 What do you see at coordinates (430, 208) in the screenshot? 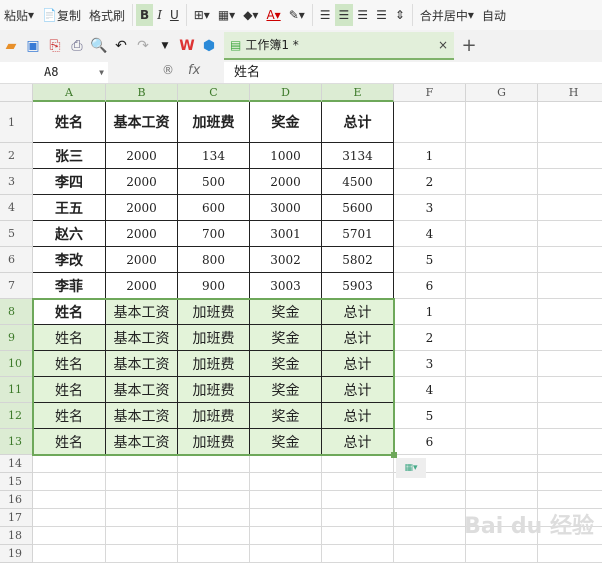
I see `cell-F4: 3` at bounding box center [430, 208].